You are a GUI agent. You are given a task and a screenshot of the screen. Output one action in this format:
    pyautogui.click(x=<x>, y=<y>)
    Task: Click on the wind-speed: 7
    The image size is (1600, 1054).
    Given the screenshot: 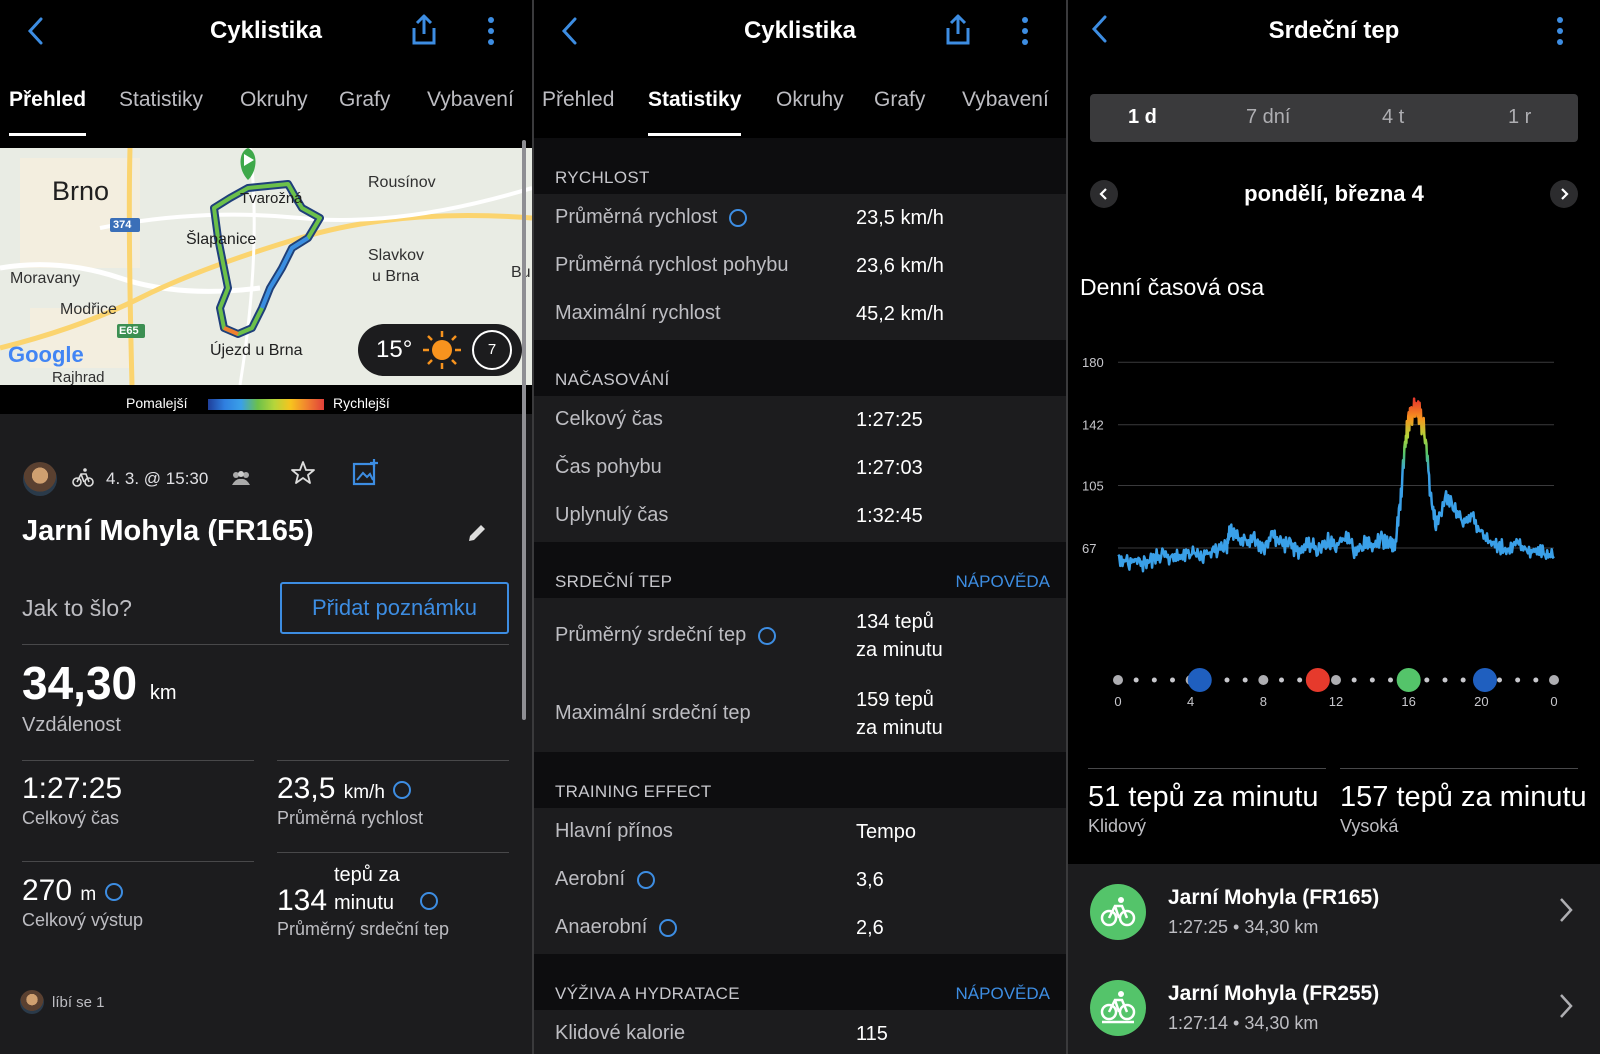 What is the action you would take?
    pyautogui.click(x=492, y=349)
    